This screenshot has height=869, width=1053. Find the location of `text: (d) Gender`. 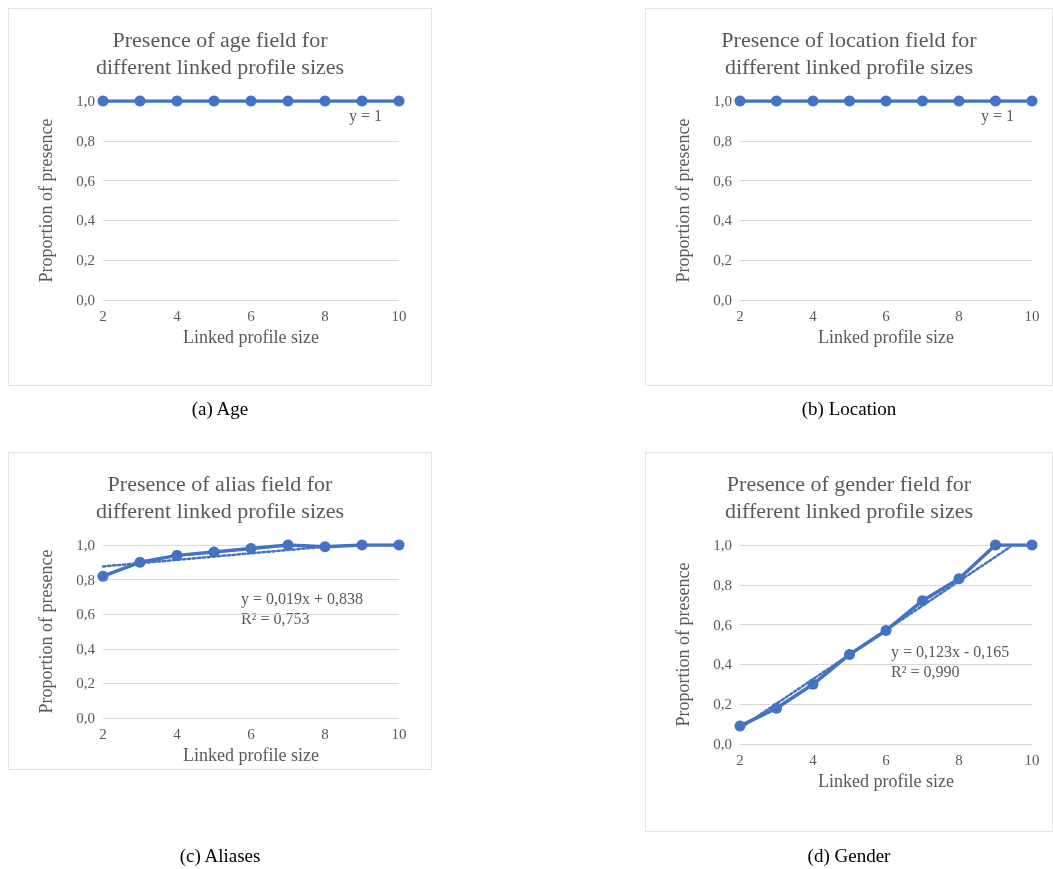

text: (d) Gender is located at coordinates (849, 856).